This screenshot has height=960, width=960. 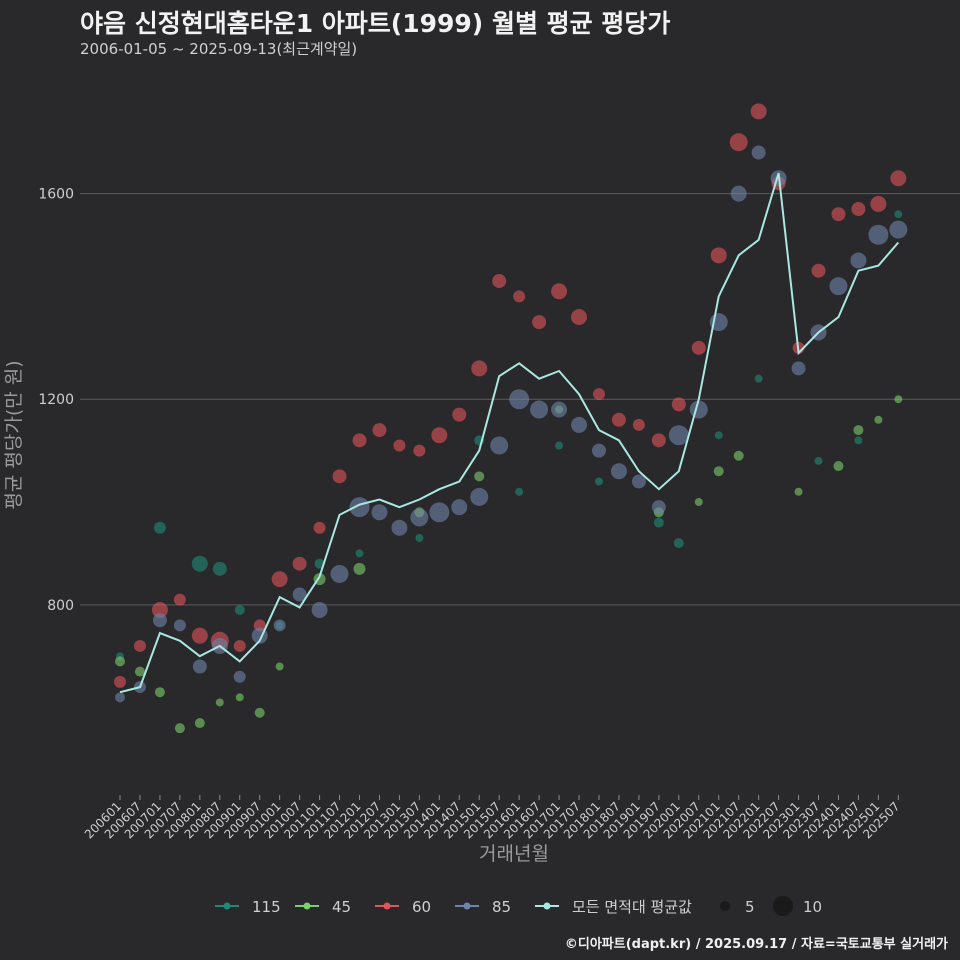 I want to click on chart-title: 야음 신정현대홈타운1 아파트(1999) 월별 평균 평당가, so click(x=375, y=23).